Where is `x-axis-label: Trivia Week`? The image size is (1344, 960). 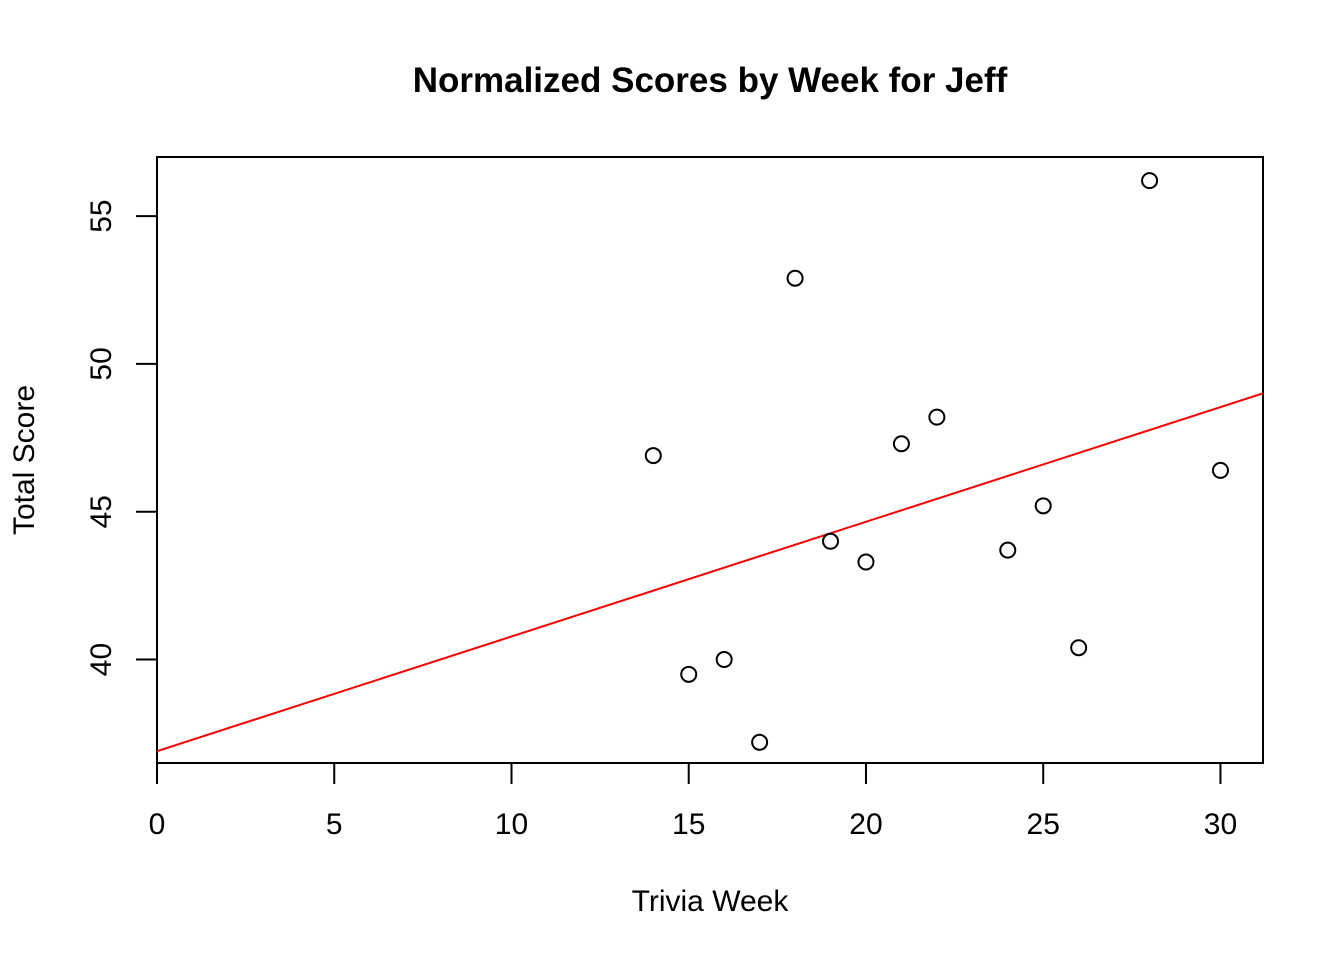 x-axis-label: Trivia Week is located at coordinates (711, 901).